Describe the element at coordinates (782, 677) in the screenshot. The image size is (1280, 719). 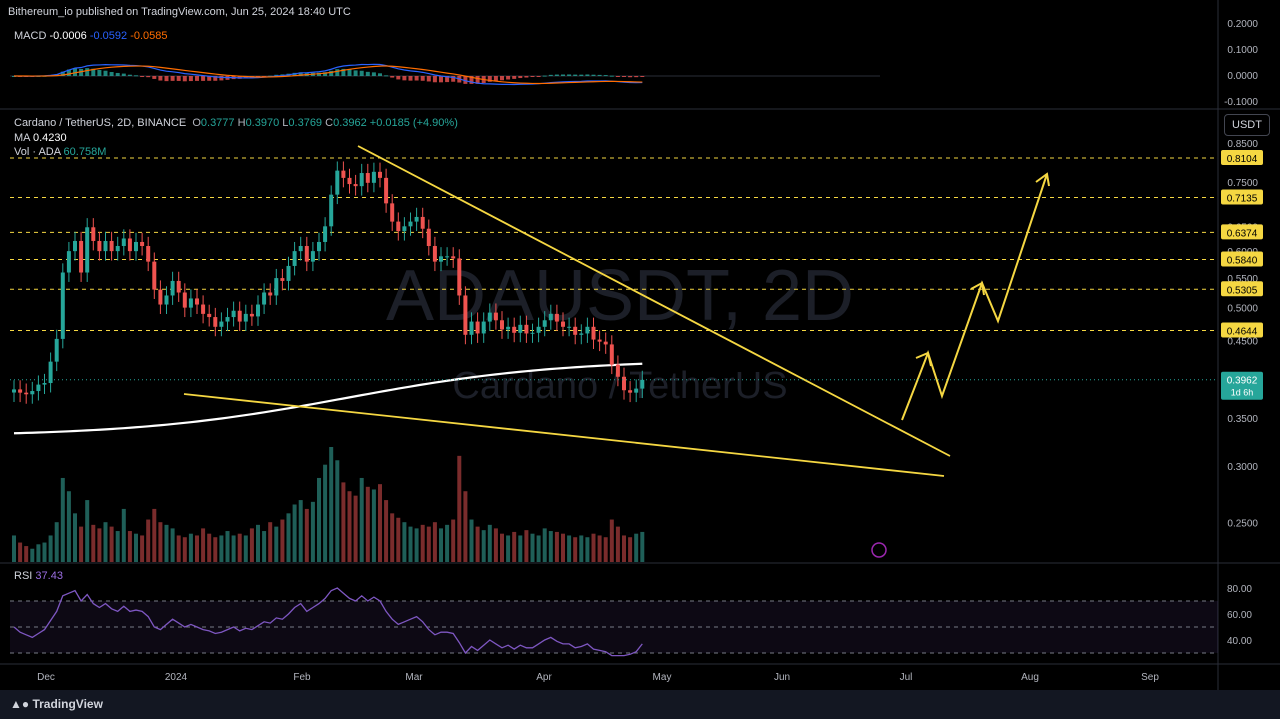
I see `time-axis-label: Jun` at that location.